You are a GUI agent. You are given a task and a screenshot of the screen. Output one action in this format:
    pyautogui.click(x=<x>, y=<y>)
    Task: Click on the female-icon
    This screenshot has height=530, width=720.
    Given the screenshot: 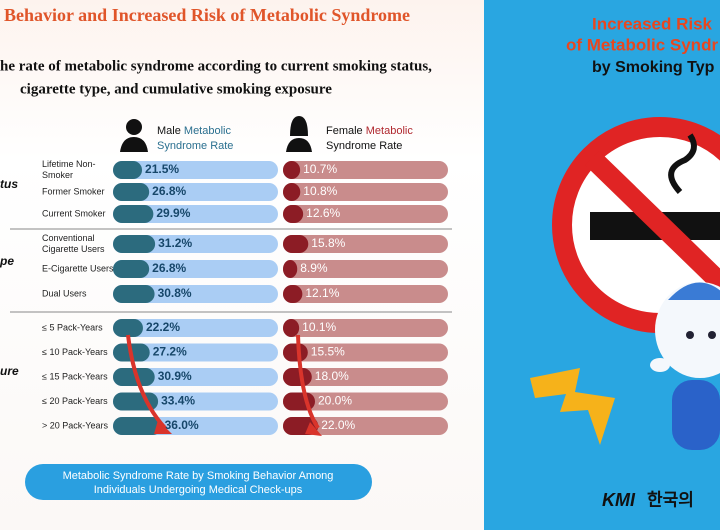 What is the action you would take?
    pyautogui.click(x=299, y=134)
    